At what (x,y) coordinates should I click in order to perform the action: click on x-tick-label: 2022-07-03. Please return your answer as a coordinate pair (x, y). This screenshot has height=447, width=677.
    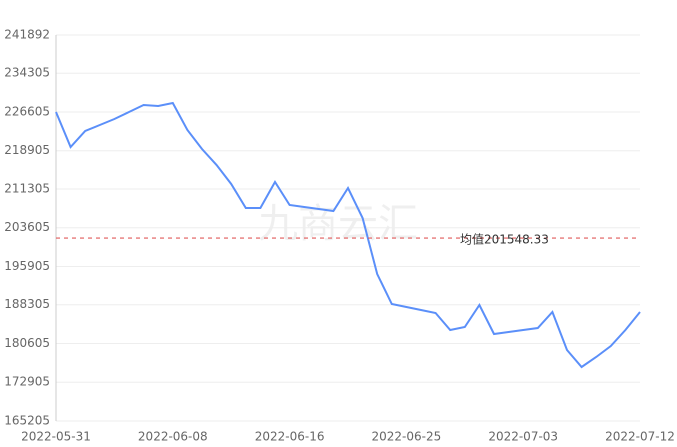
    Looking at the image, I should click on (523, 437).